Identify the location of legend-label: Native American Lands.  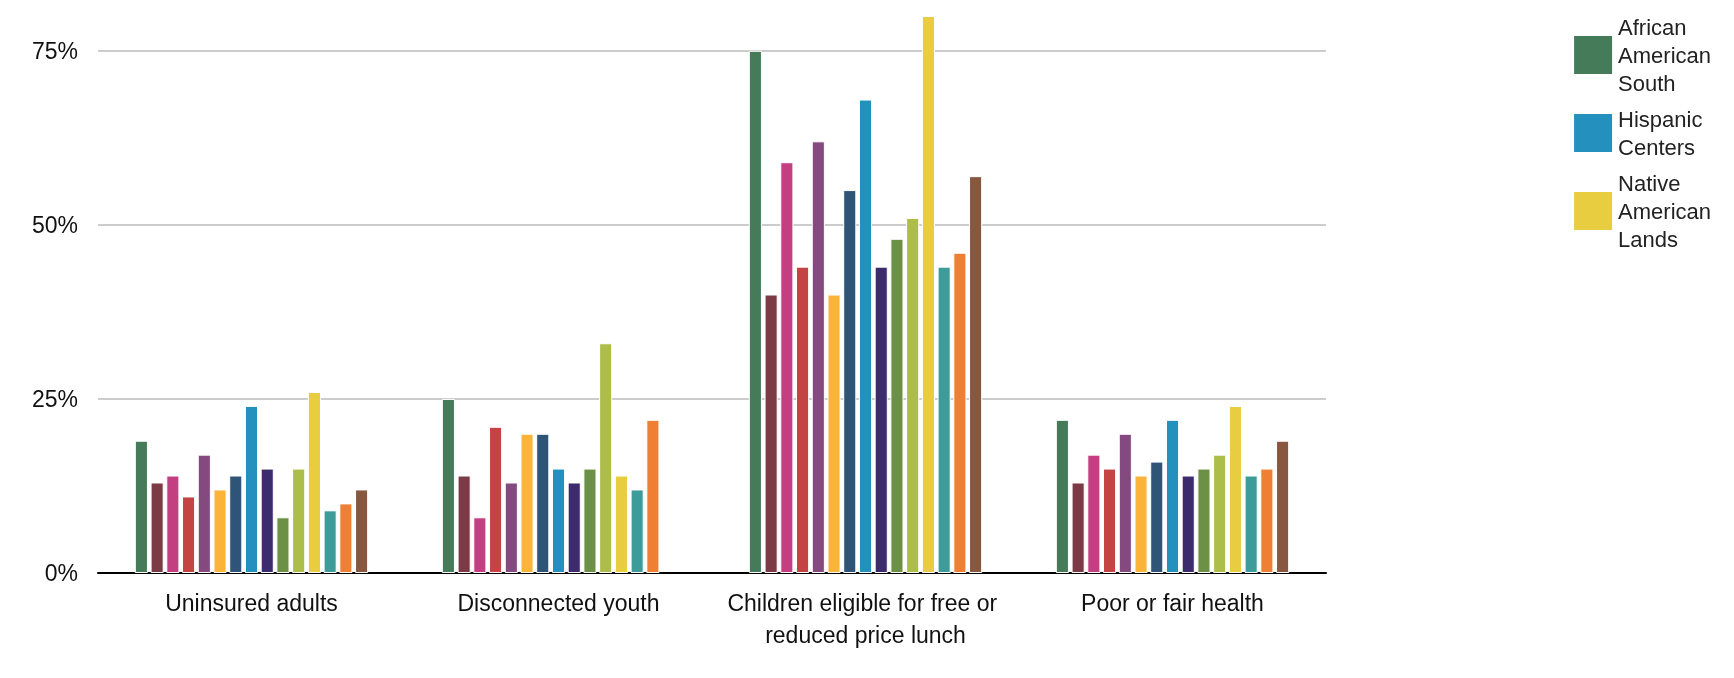
(1664, 211).